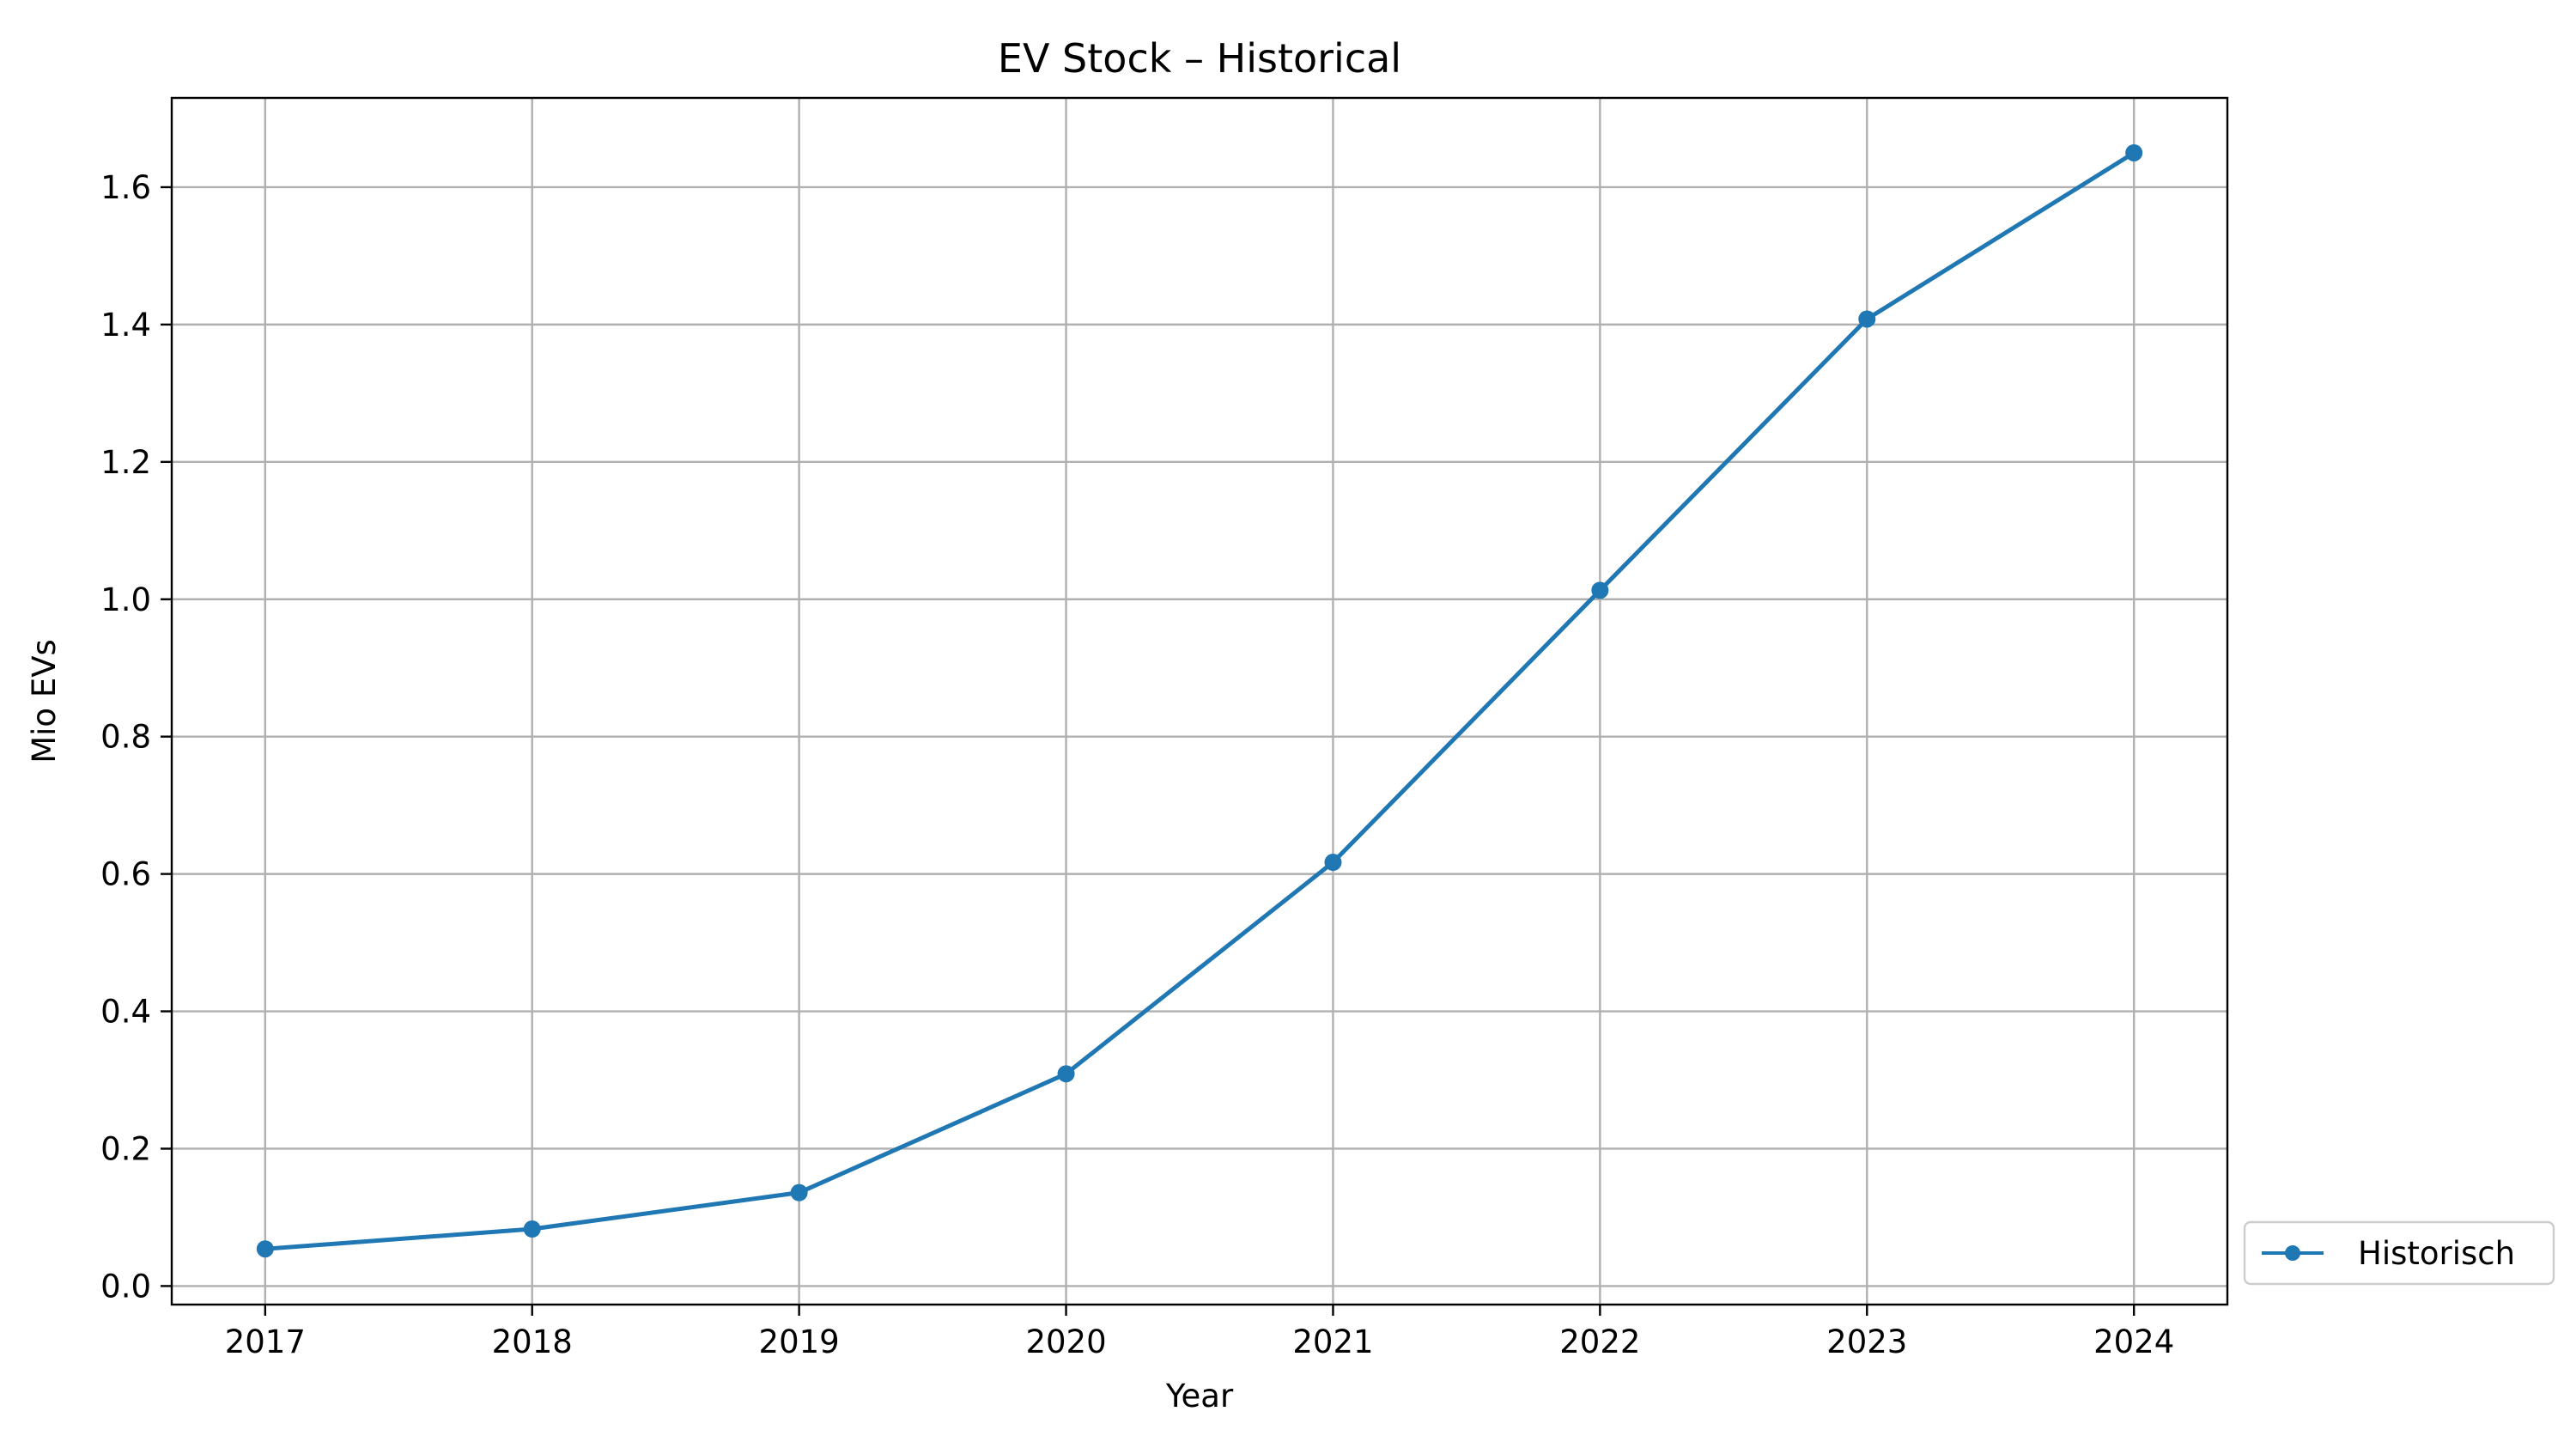 The height and width of the screenshot is (1448, 2576). Describe the element at coordinates (2134, 152) in the screenshot. I see `data-point-2024` at that location.